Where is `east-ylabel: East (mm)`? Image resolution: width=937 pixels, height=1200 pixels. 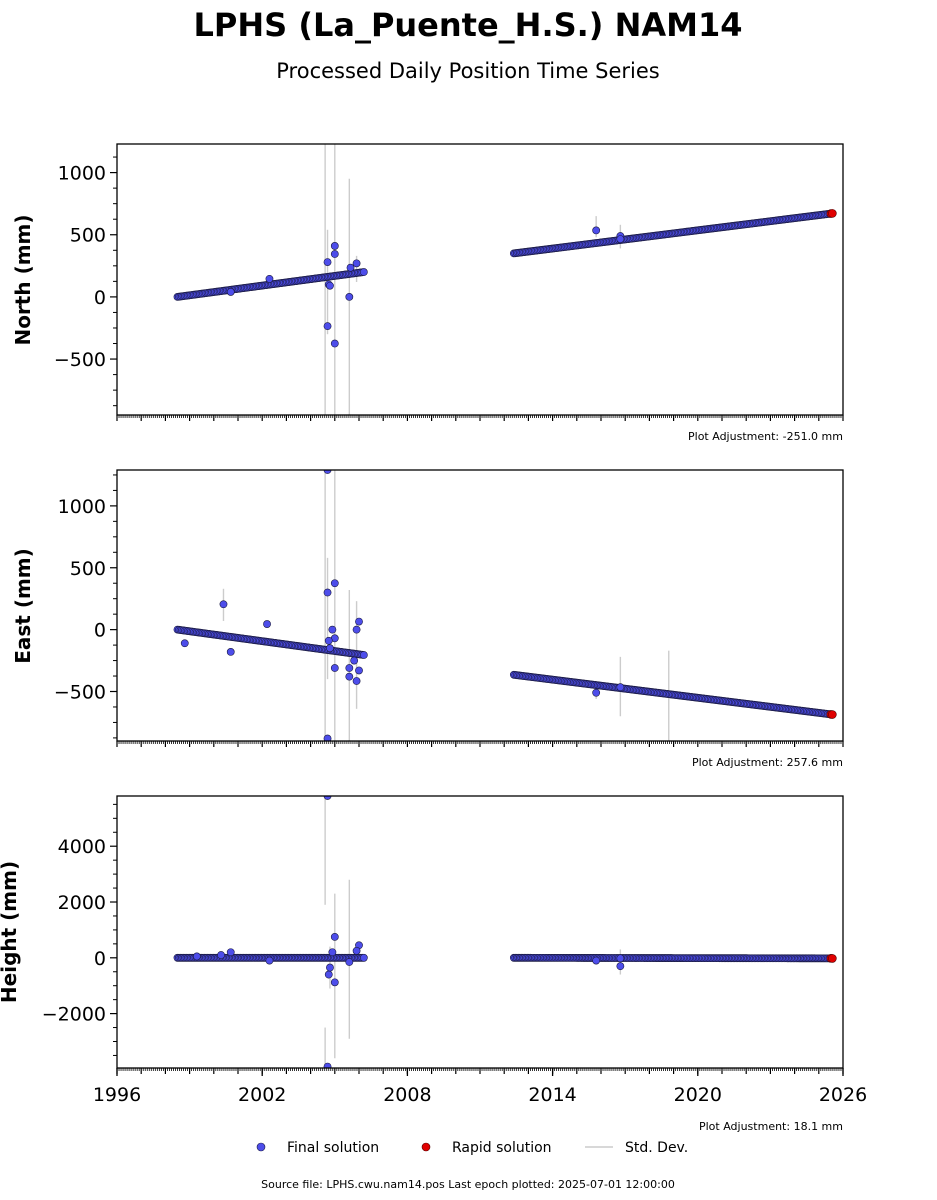
east-ylabel: East (mm) is located at coordinates (23, 606).